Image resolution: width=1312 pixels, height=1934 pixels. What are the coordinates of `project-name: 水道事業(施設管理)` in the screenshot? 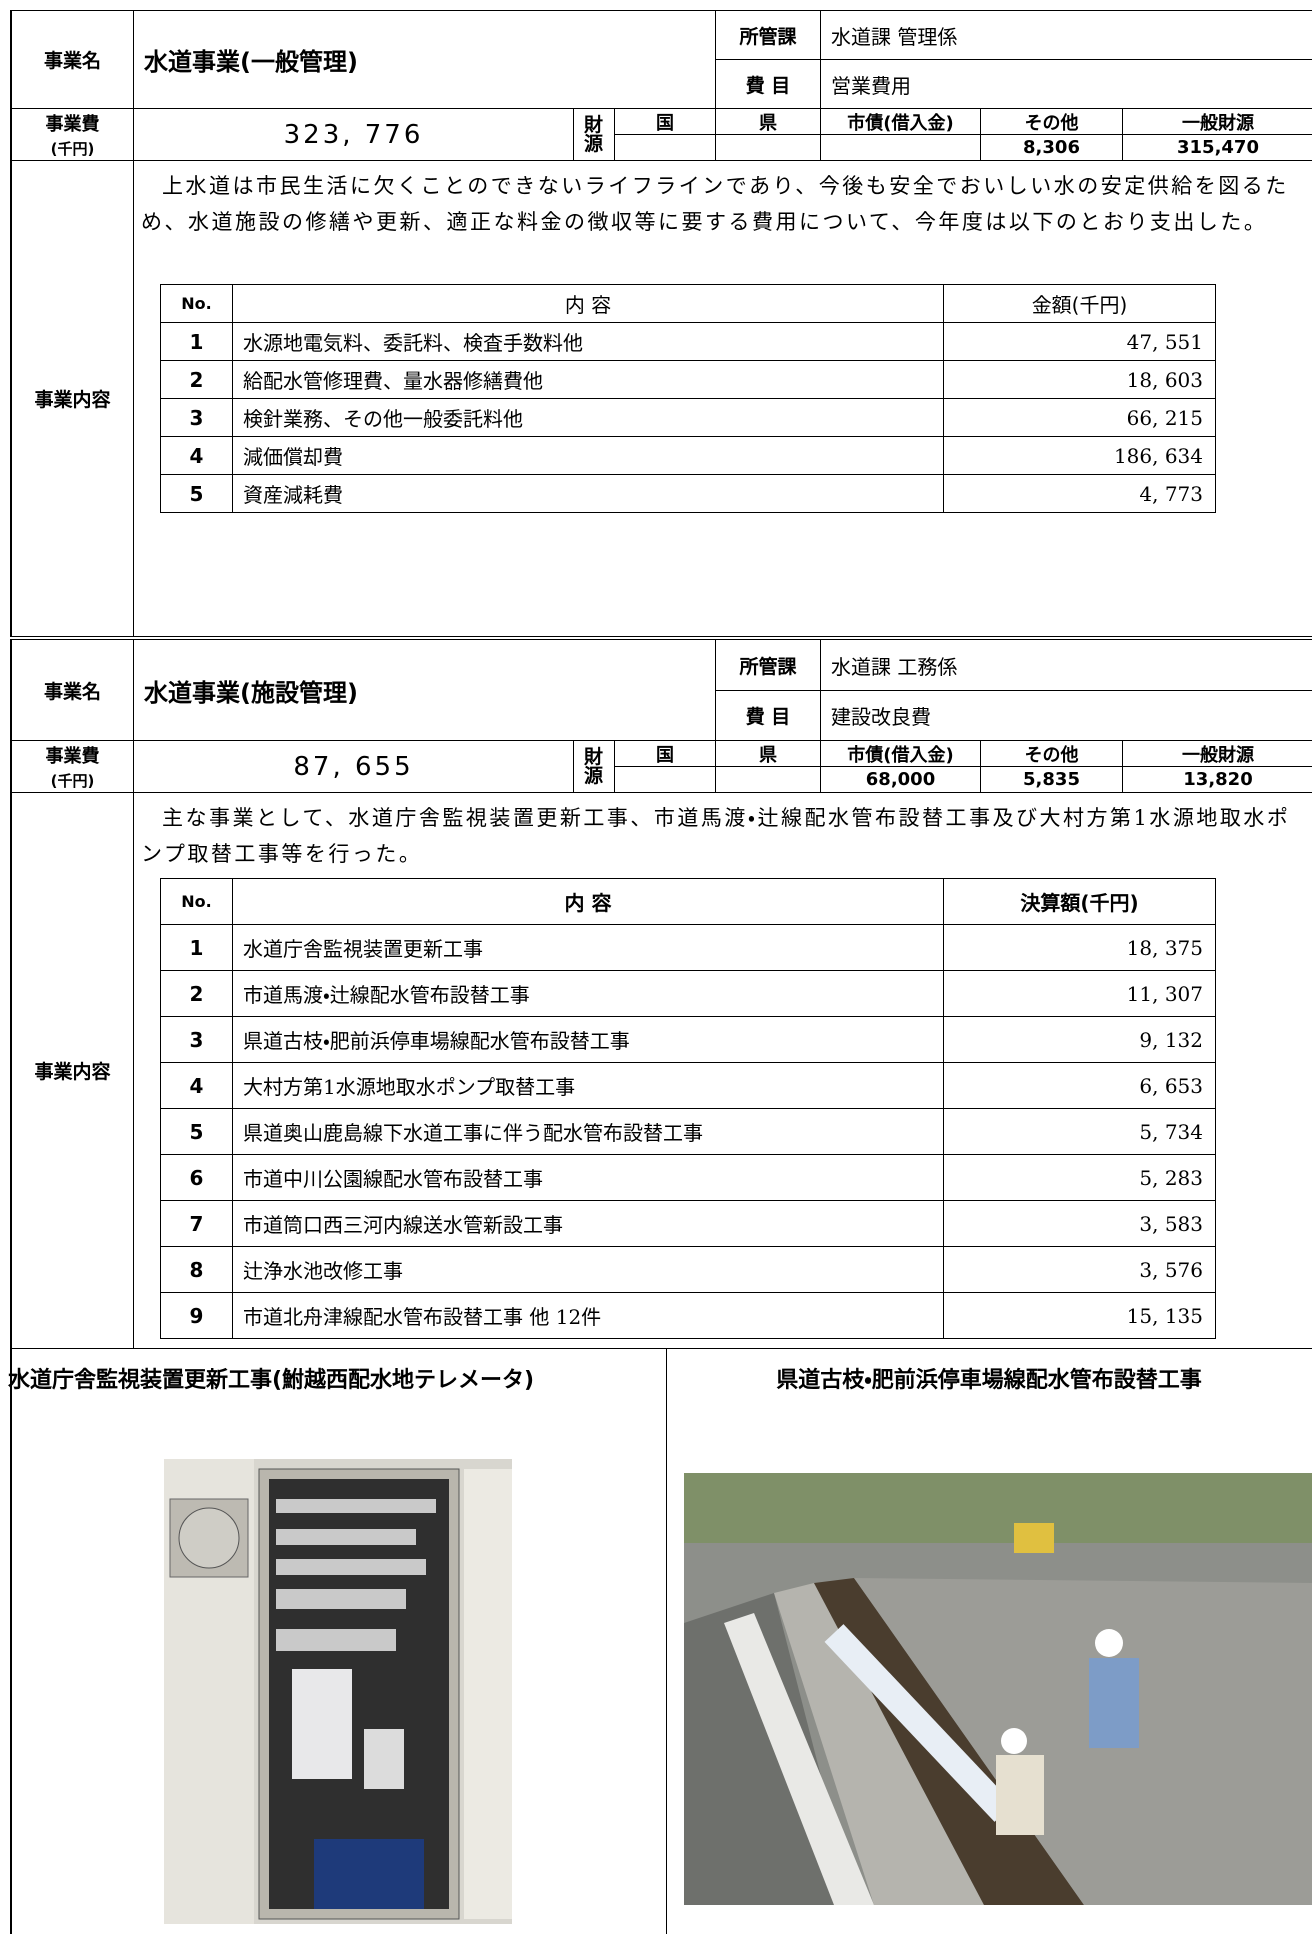 It's located at (424, 690).